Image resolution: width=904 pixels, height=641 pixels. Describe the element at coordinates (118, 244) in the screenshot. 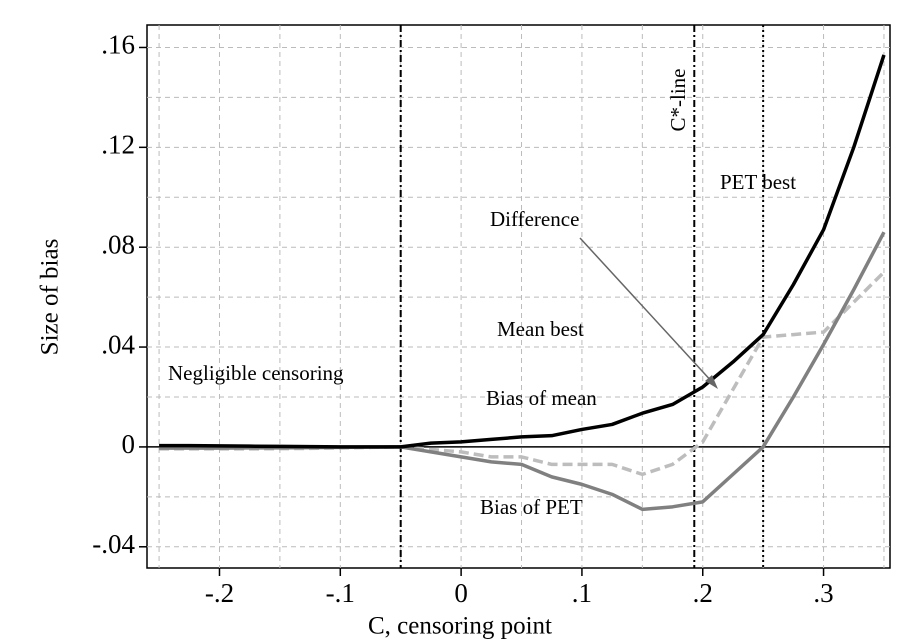

I see `y-tick-label: .08` at that location.